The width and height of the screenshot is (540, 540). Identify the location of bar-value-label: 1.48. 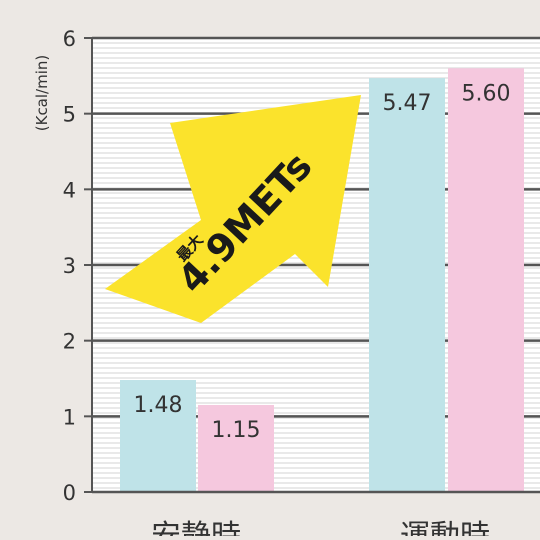
(158, 405).